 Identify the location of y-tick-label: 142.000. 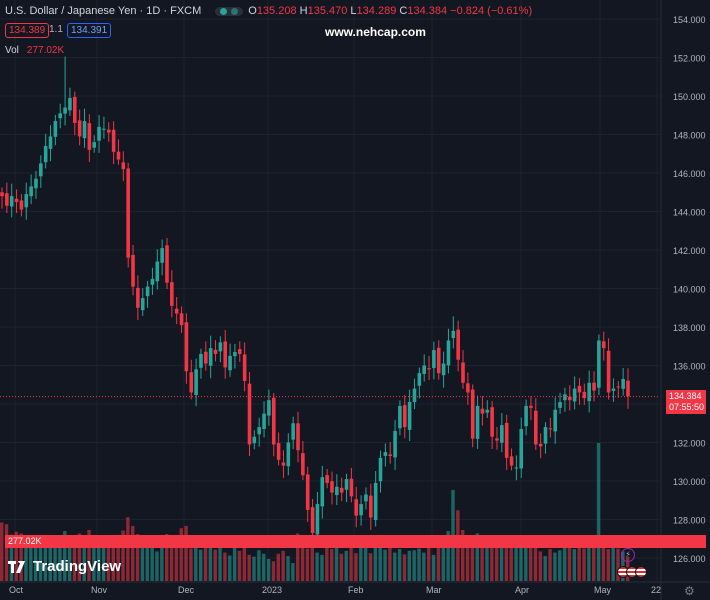
(689, 251).